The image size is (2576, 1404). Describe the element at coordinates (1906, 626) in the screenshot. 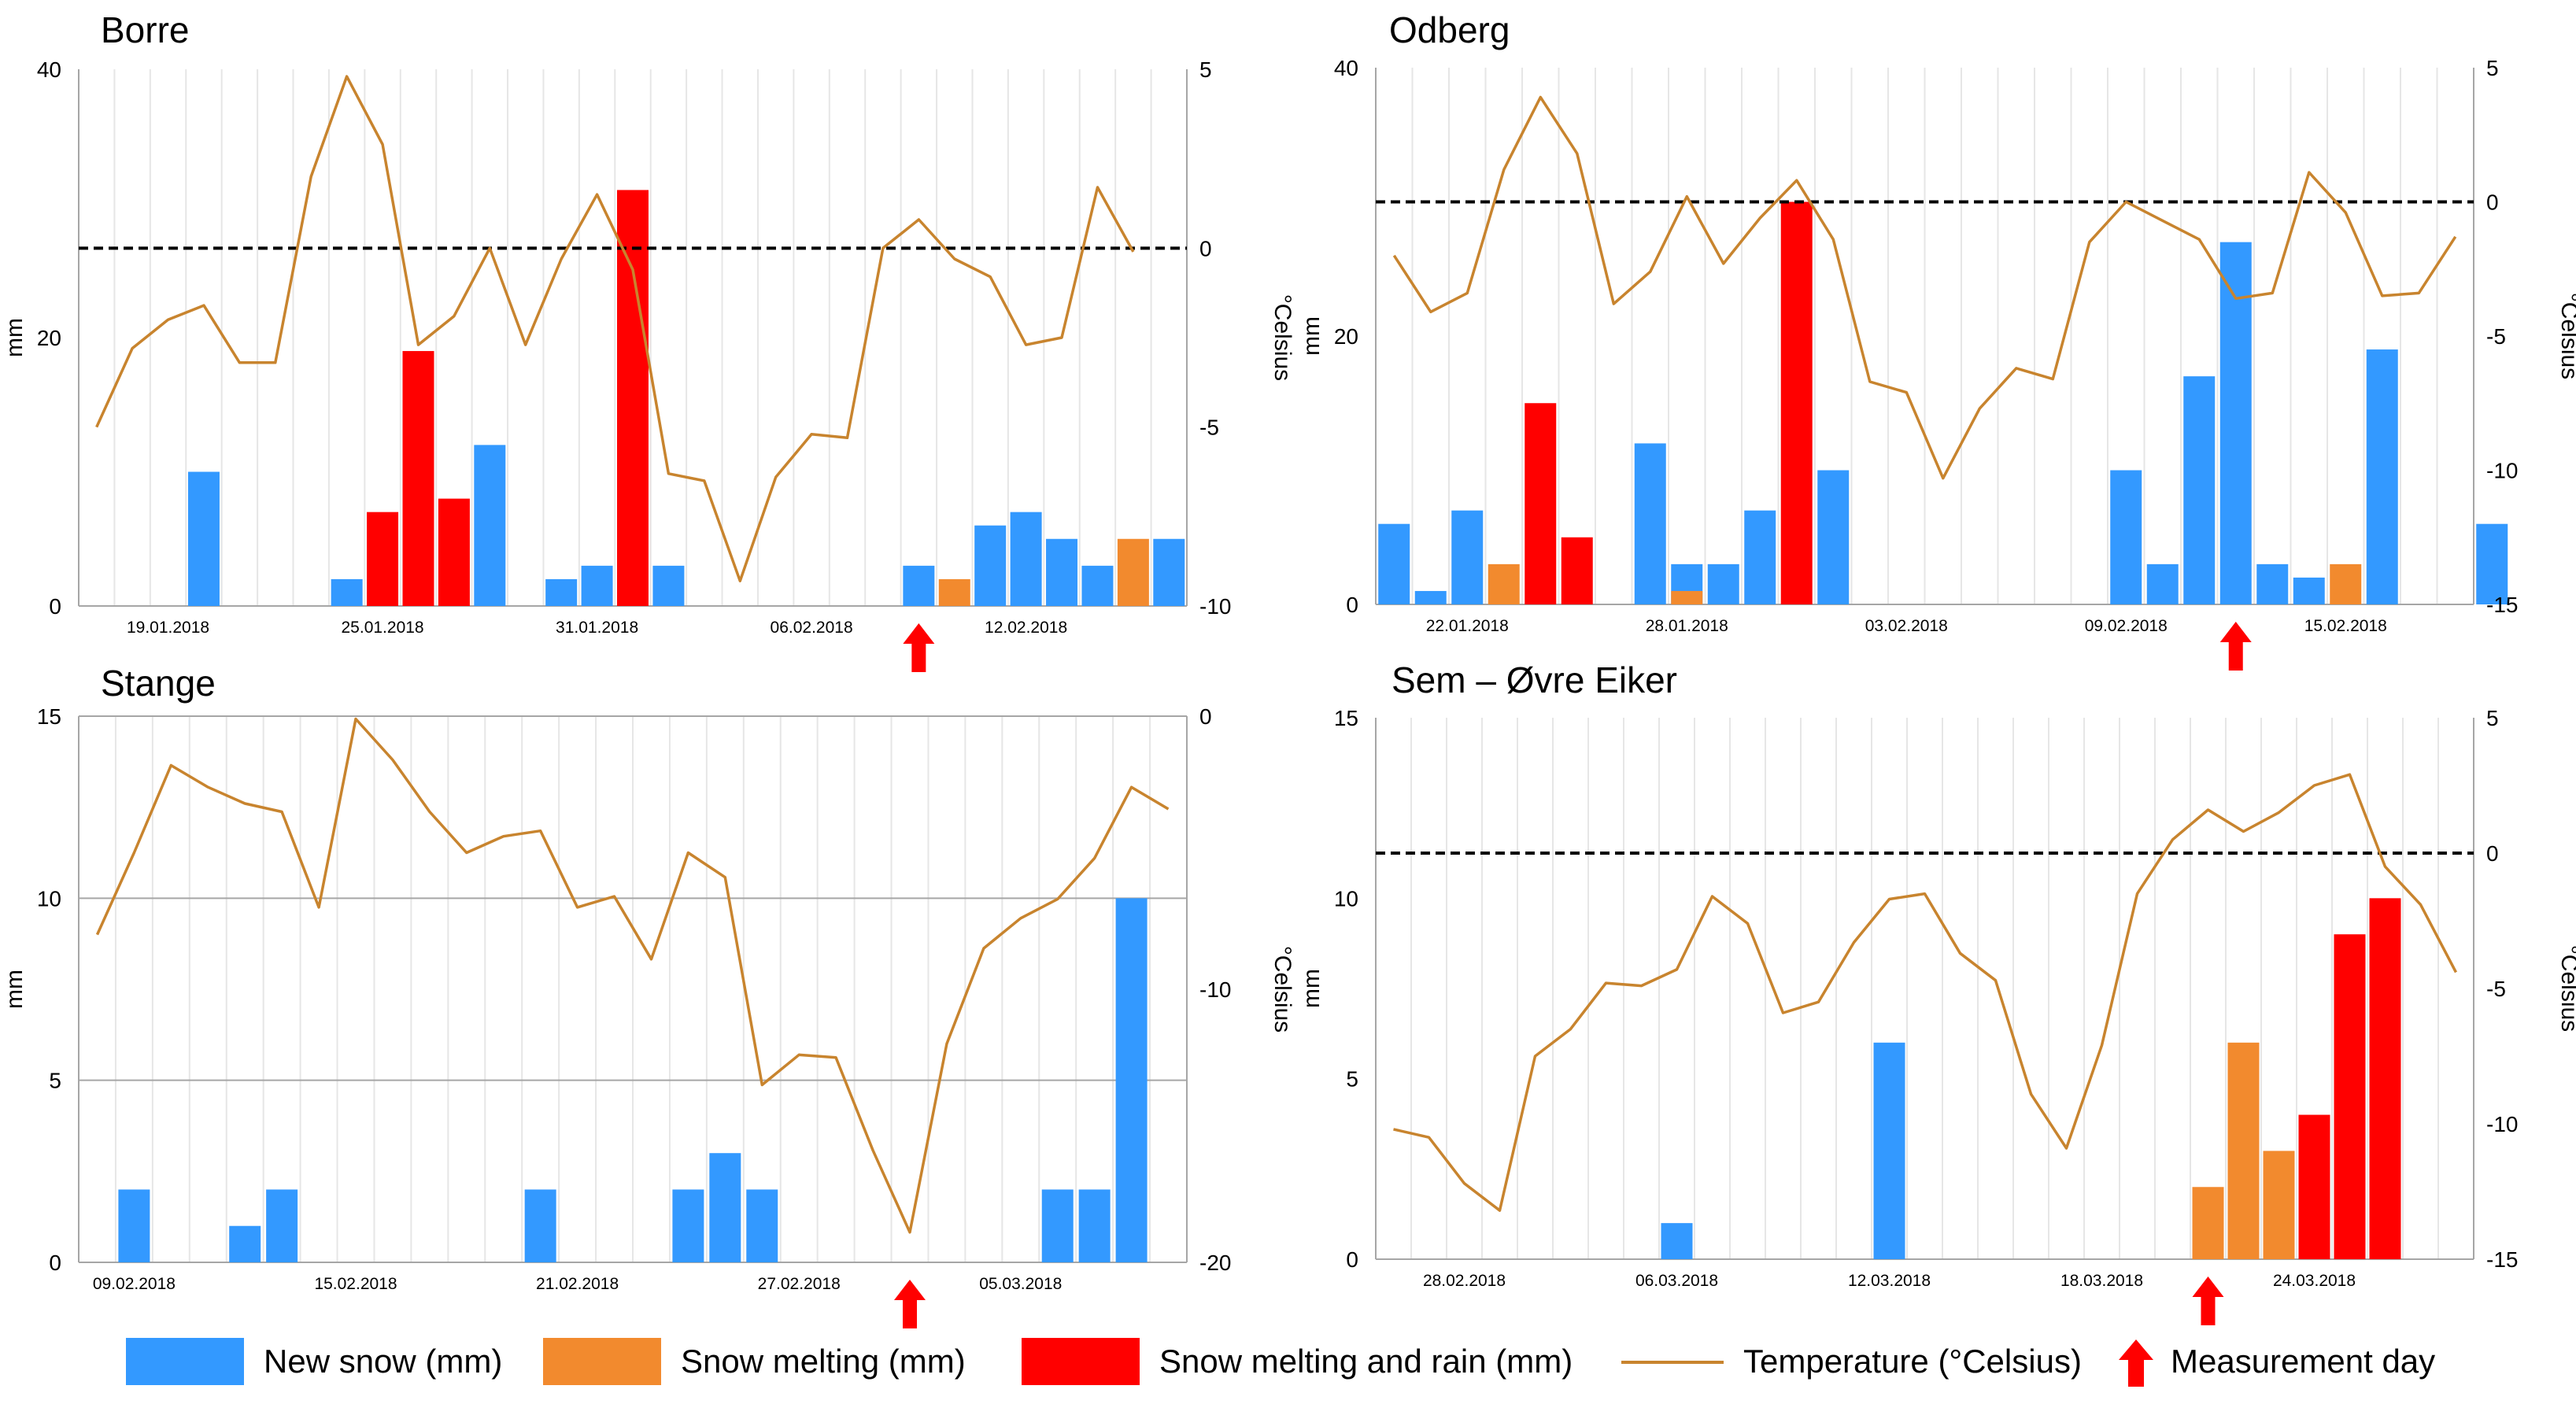

I see `x-tick-label: 03.02.2018` at that location.